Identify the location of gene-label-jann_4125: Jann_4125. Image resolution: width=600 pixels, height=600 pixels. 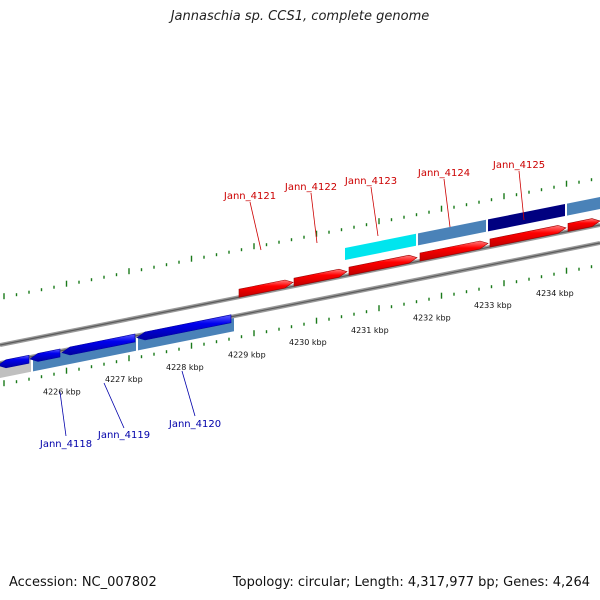
(518, 165).